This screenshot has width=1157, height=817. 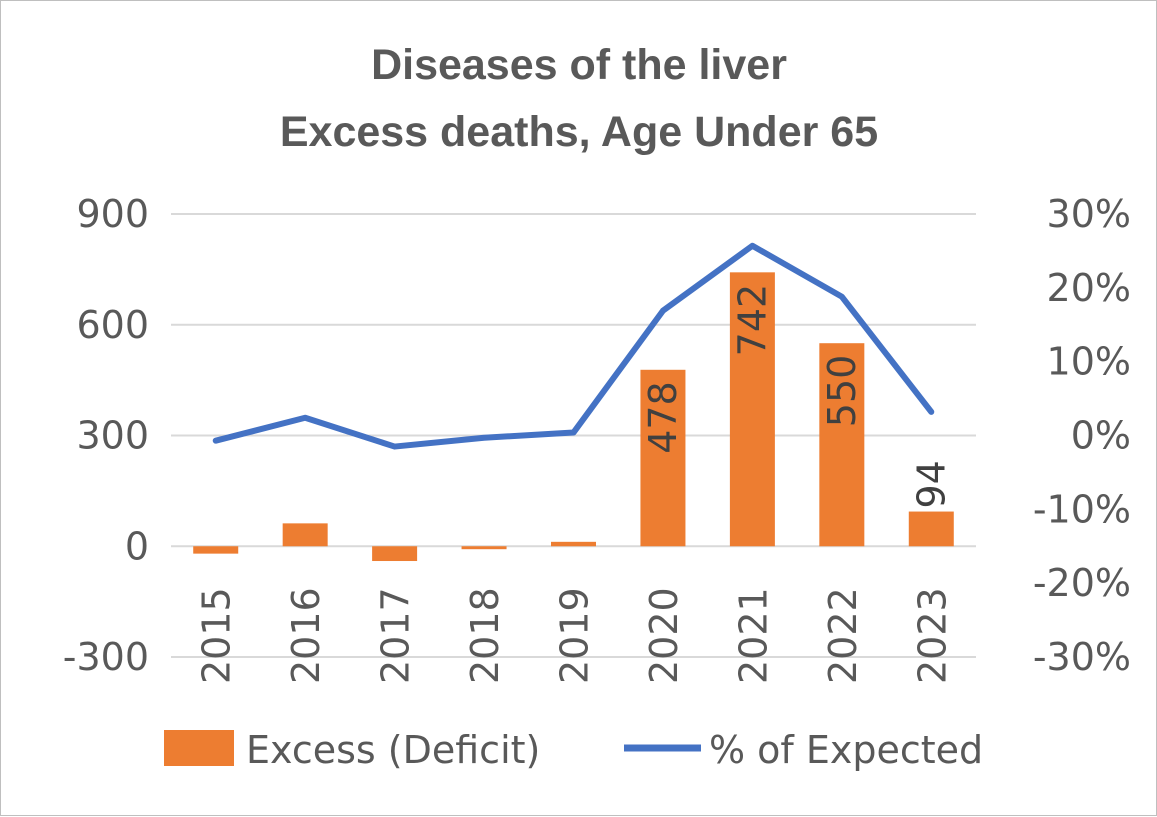 What do you see at coordinates (846, 750) in the screenshot?
I see `legend-label-pct: % of Expected` at bounding box center [846, 750].